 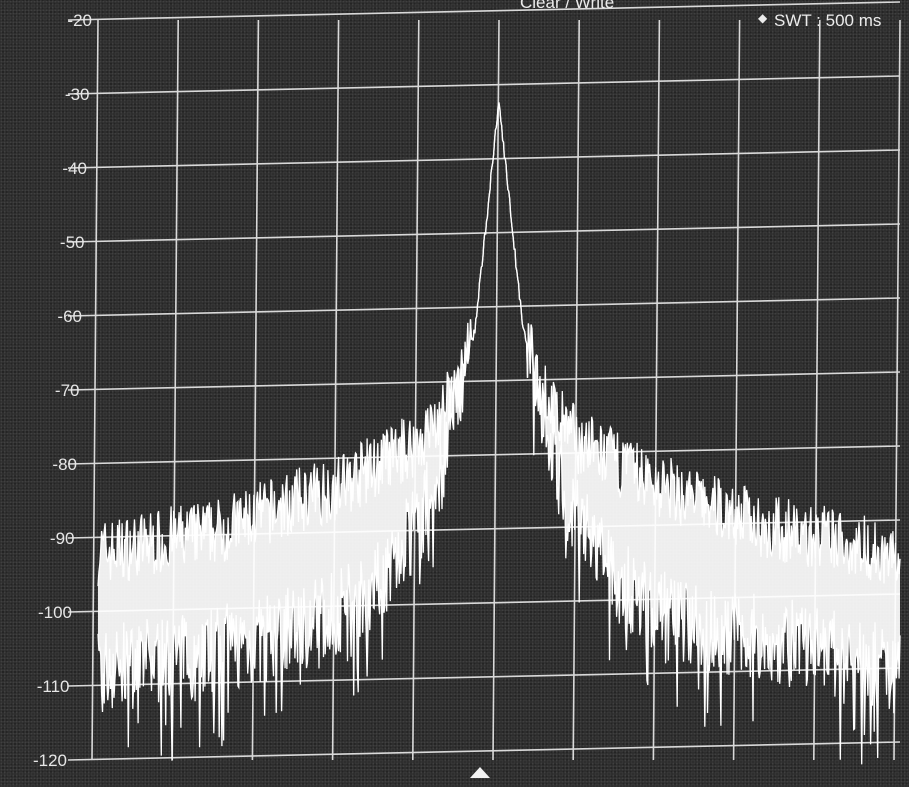 I want to click on y-tick-labels: -20 -30 -40 -50 -60 -70 -80 -90 -100 -110 -120, so click(x=62, y=390).